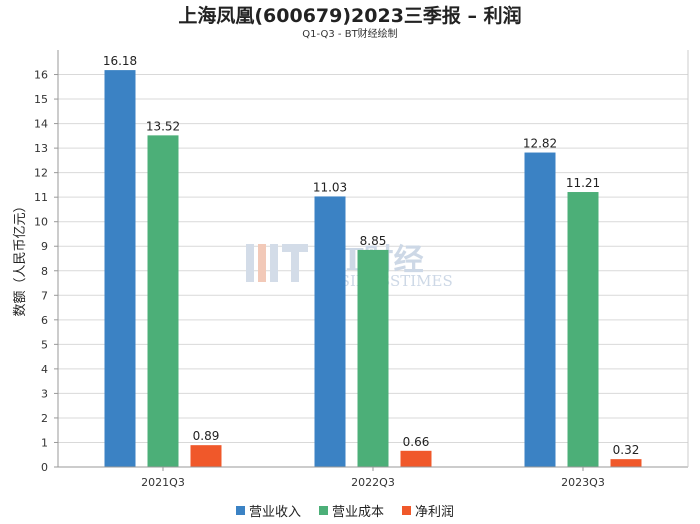 This screenshot has height=524, width=700. Describe the element at coordinates (540, 144) in the screenshot. I see `data-label: 12.82` at that location.